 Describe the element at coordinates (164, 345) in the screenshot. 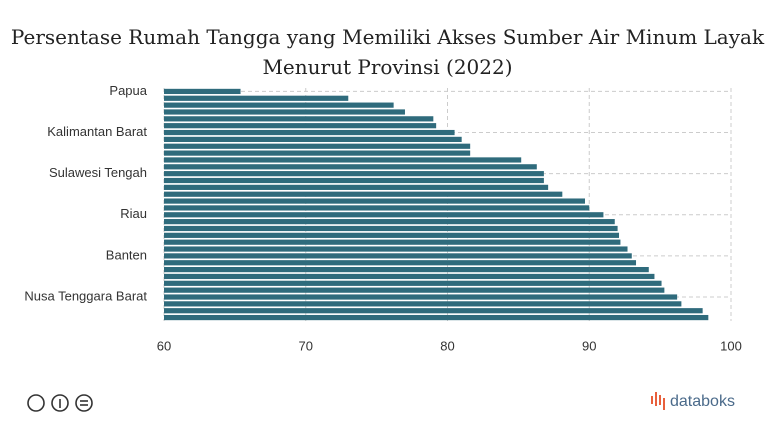

I see `x-tick-label: 60` at that location.